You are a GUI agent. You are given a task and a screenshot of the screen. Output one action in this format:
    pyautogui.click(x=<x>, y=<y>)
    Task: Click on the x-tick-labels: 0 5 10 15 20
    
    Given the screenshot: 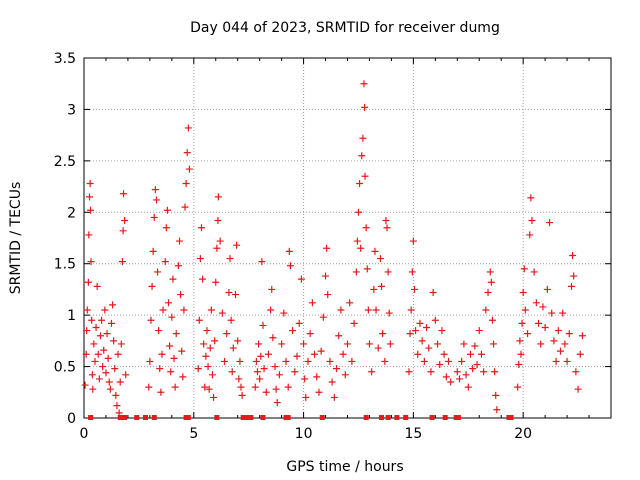 What is the action you would take?
    pyautogui.click(x=306, y=434)
    